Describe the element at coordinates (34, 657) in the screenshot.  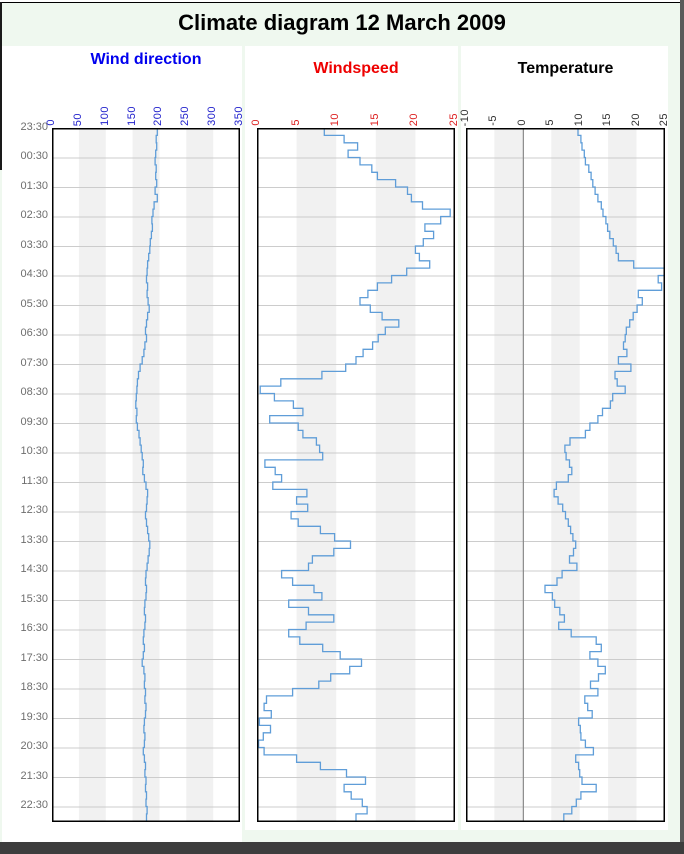
I see `time-label: 17:30` at that location.